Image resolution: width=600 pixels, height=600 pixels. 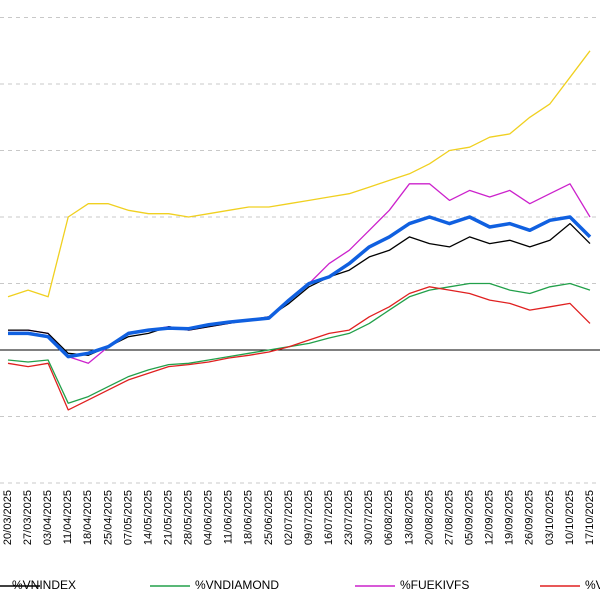 I want to click on x-tick-label: 21/05/2025, so click(x=168, y=517).